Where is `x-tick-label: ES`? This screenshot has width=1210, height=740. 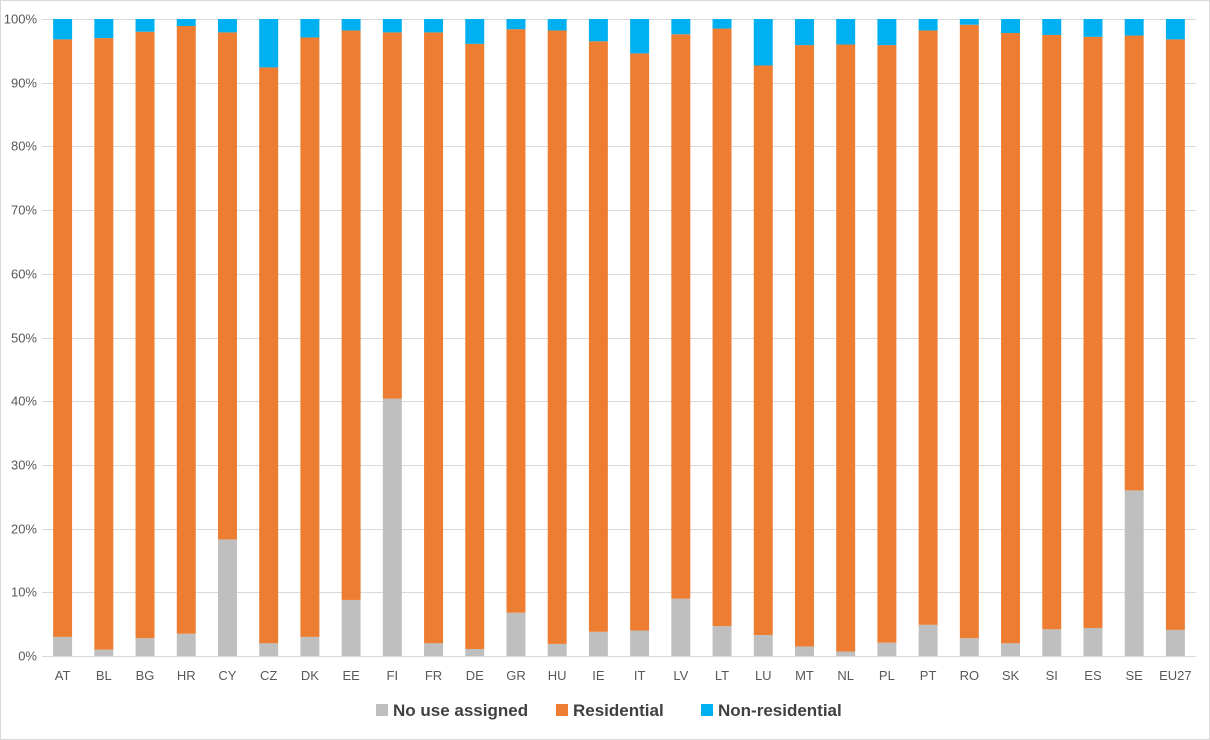
x-tick-label: ES is located at coordinates (1093, 675).